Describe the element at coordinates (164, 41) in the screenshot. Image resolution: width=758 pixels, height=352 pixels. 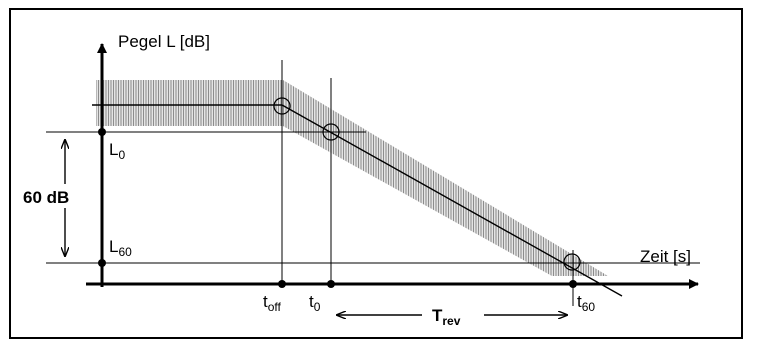
I see `y-axis-label: Pegel L [dB]` at that location.